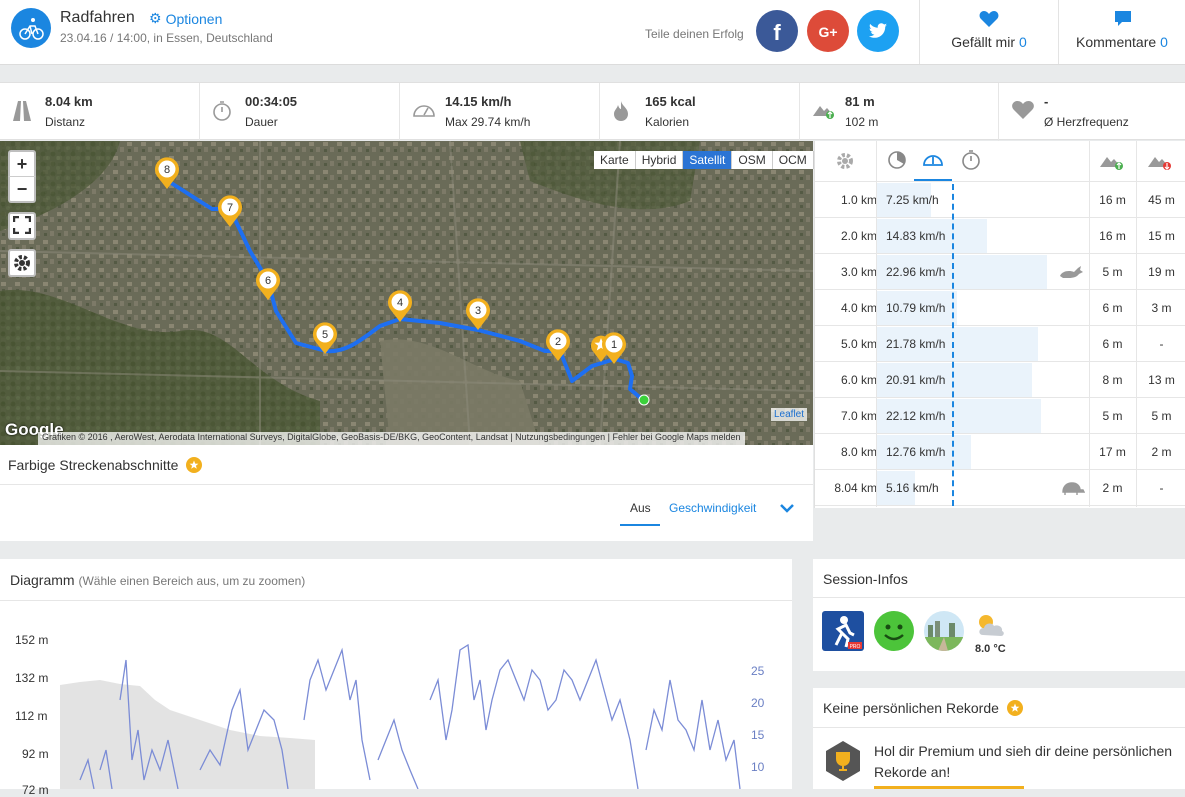  I want to click on y-tick-label: 92 m, so click(35, 754).